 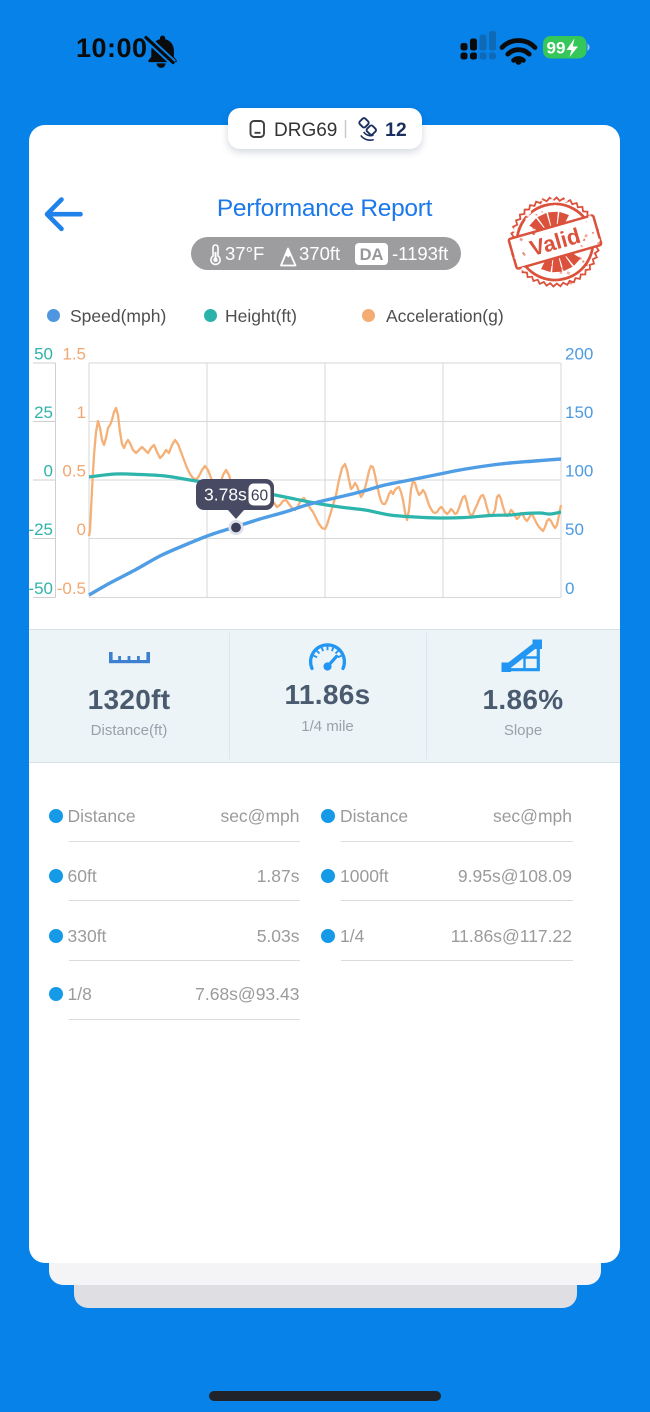 I want to click on svg-text: 25, so click(x=43, y=412).